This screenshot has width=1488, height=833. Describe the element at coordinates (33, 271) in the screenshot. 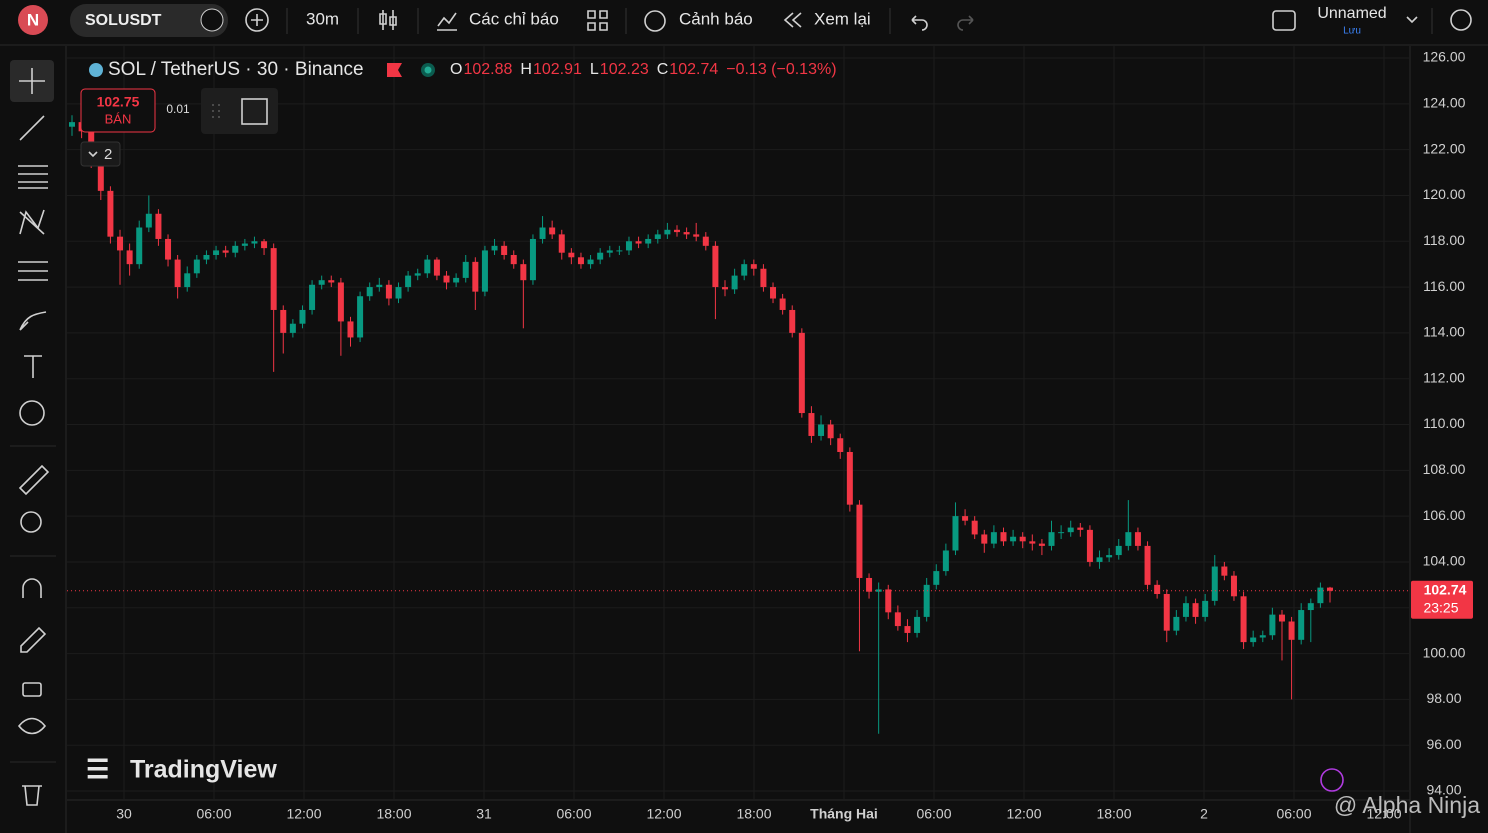

I see `forecast-tool` at that location.